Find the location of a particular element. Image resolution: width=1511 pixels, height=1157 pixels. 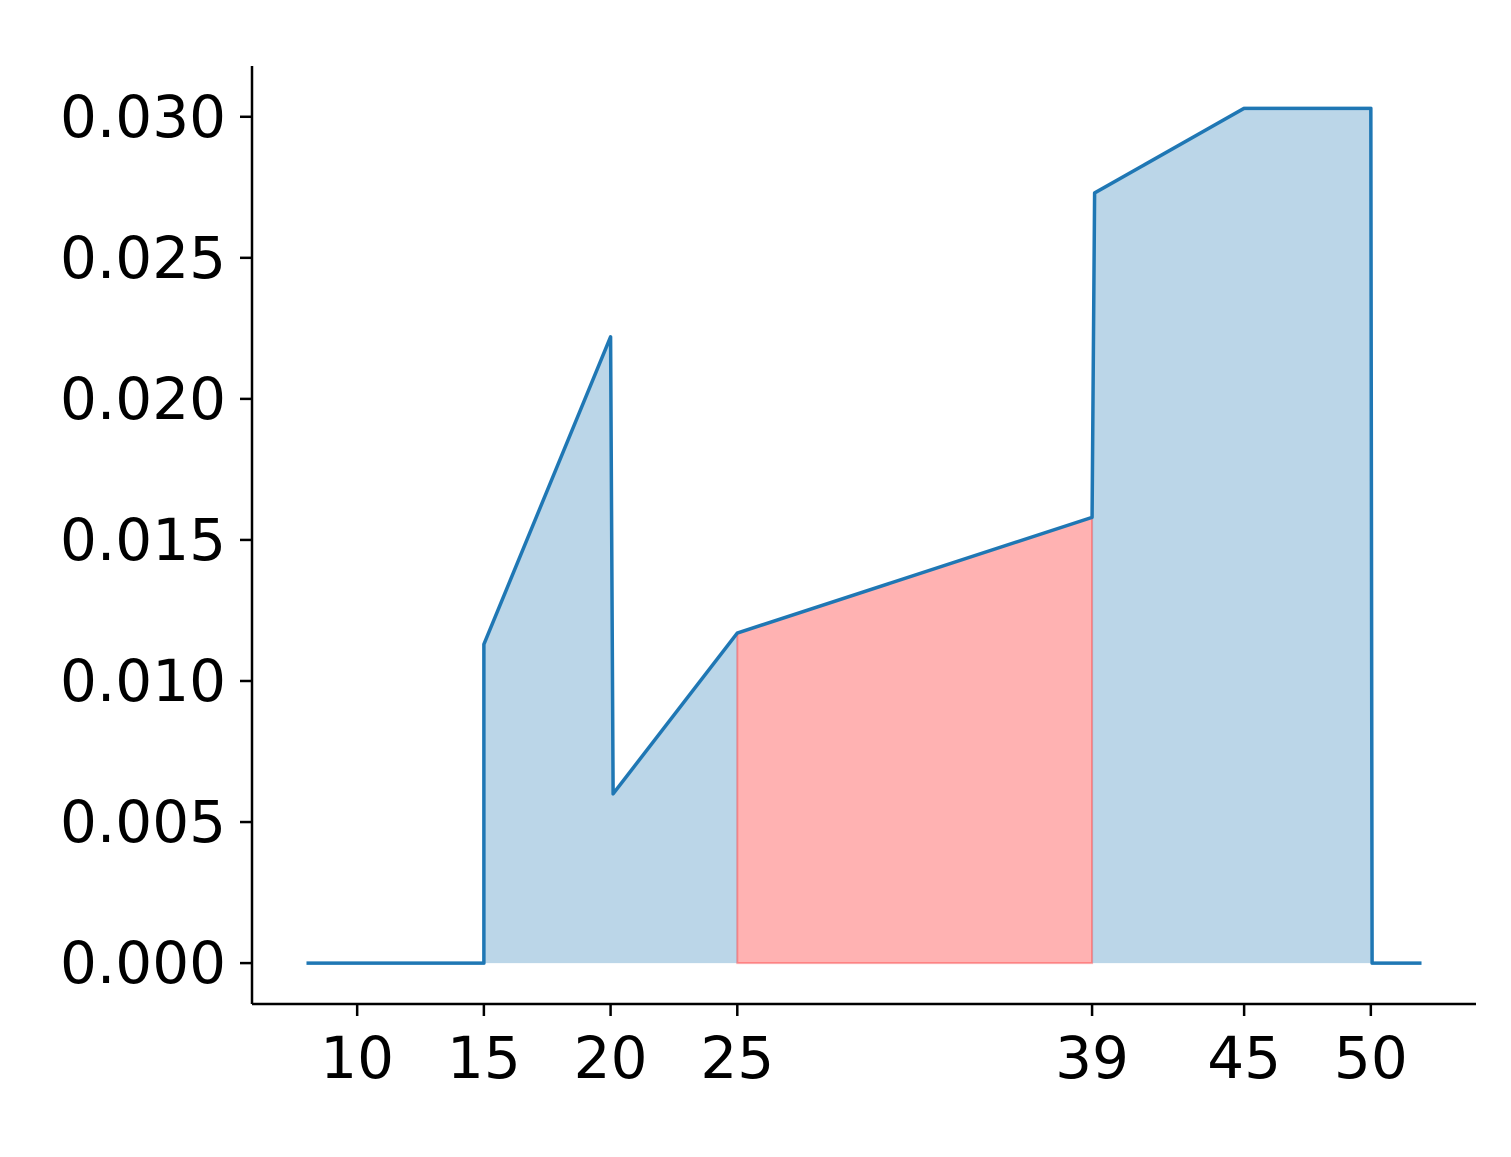

y-tick-label: 0.030 is located at coordinates (143, 117).